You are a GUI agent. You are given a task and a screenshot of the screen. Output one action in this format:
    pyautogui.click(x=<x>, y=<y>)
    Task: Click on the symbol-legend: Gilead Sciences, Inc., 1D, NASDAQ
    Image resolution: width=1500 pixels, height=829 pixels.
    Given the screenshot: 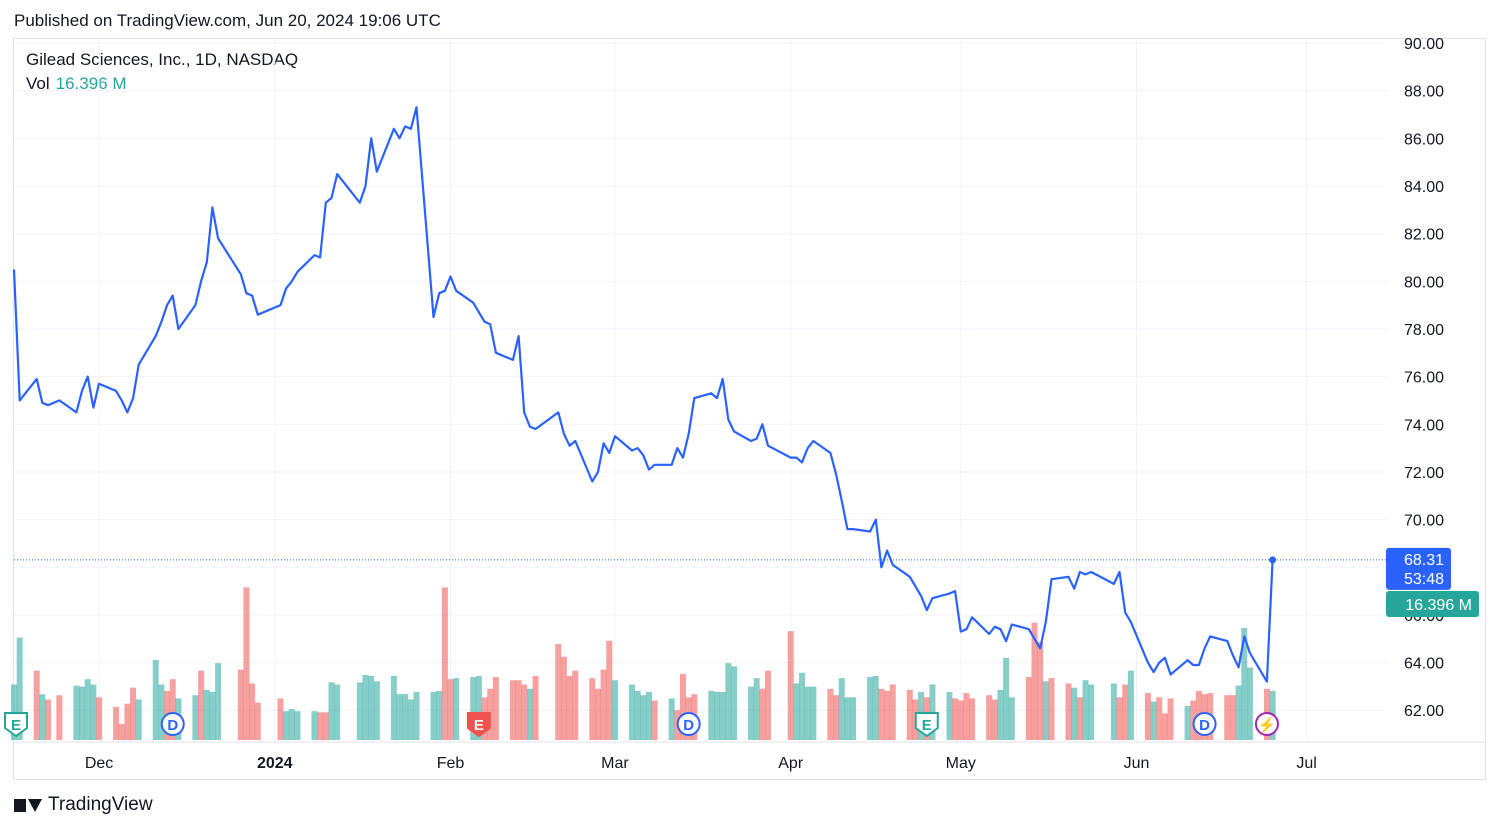 What is the action you would take?
    pyautogui.click(x=162, y=59)
    